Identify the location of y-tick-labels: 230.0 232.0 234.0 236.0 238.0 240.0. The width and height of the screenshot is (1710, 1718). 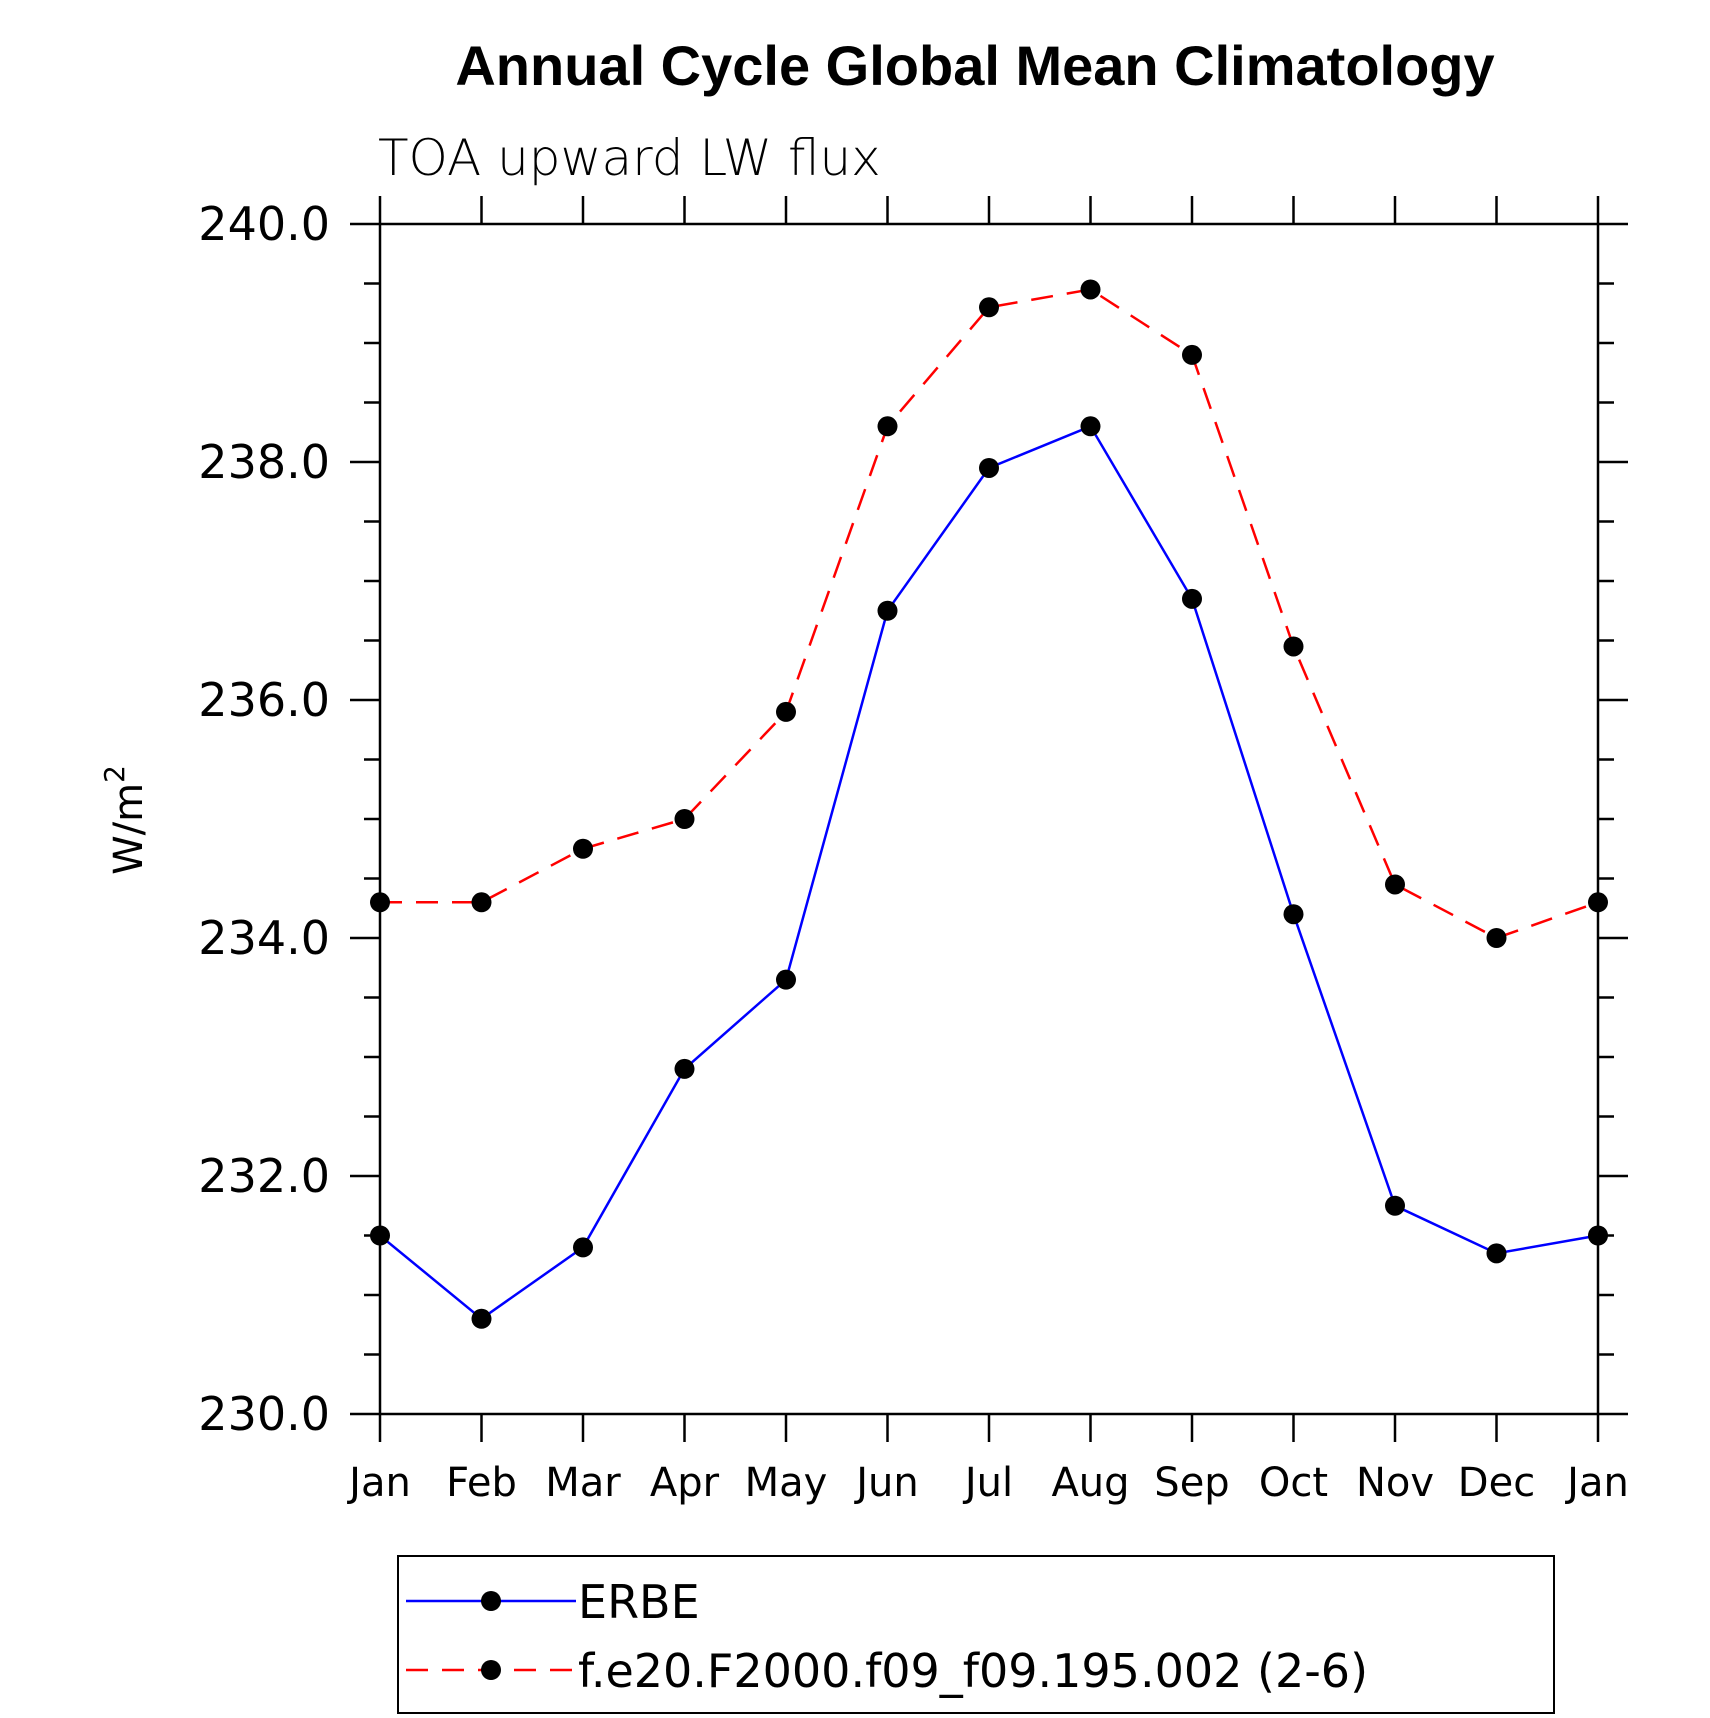
(264, 819).